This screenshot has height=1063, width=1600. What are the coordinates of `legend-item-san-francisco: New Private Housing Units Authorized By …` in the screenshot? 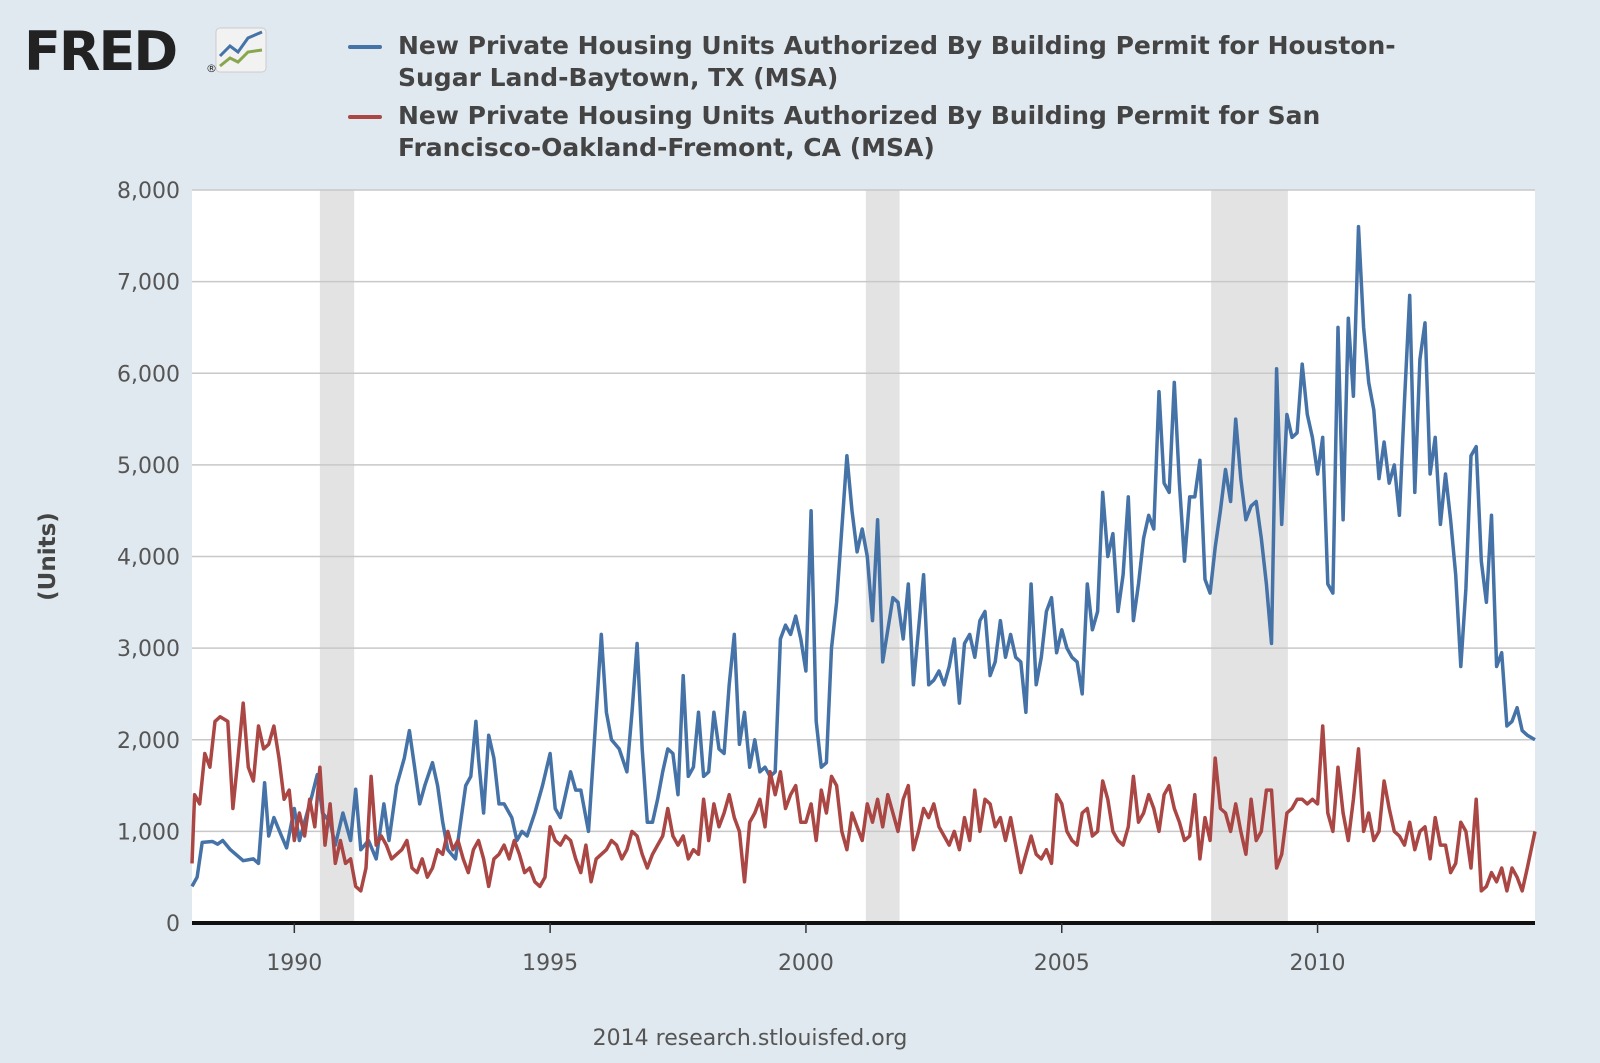 It's located at (948, 132).